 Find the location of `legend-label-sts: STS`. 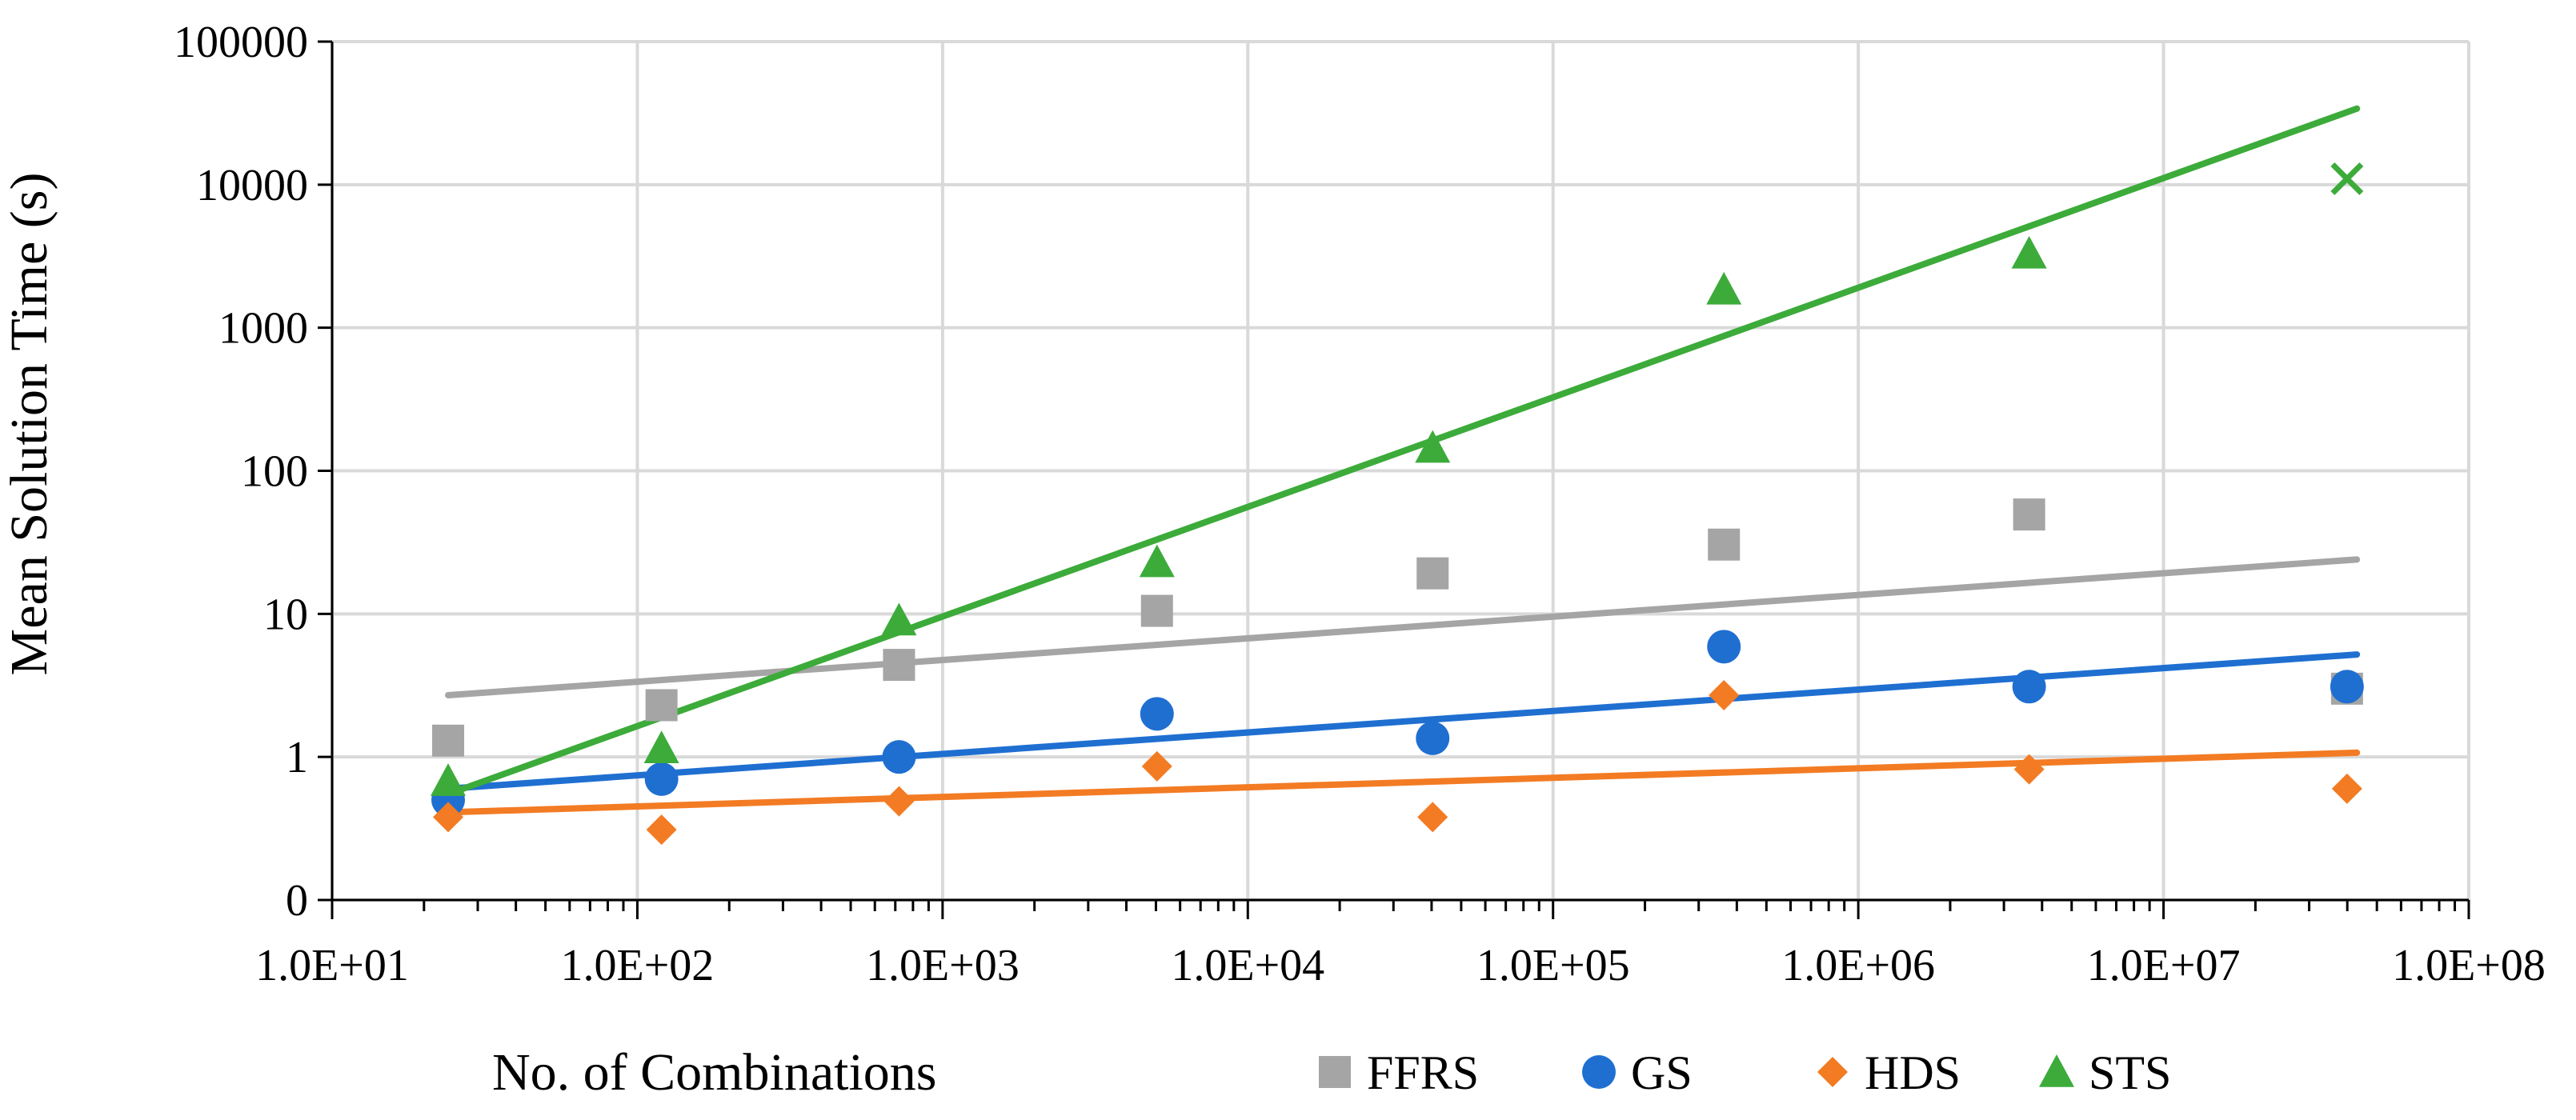

legend-label-sts: STS is located at coordinates (2130, 1072).